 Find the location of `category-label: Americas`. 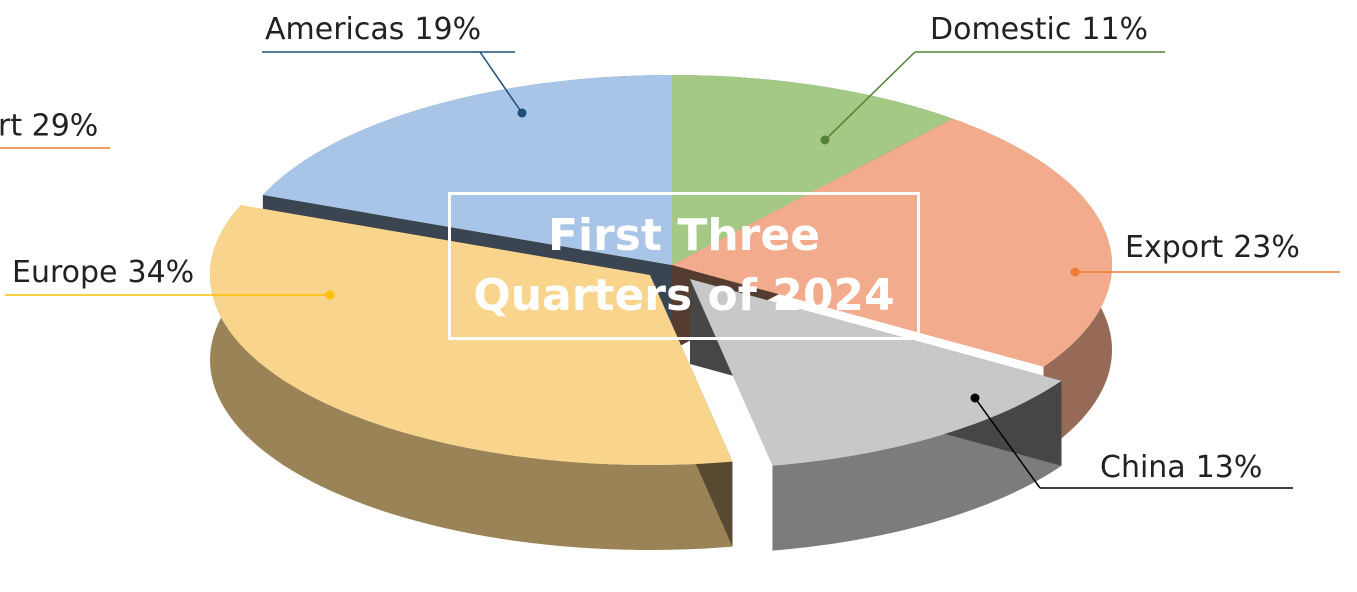

category-label: Americas is located at coordinates (334, 29).